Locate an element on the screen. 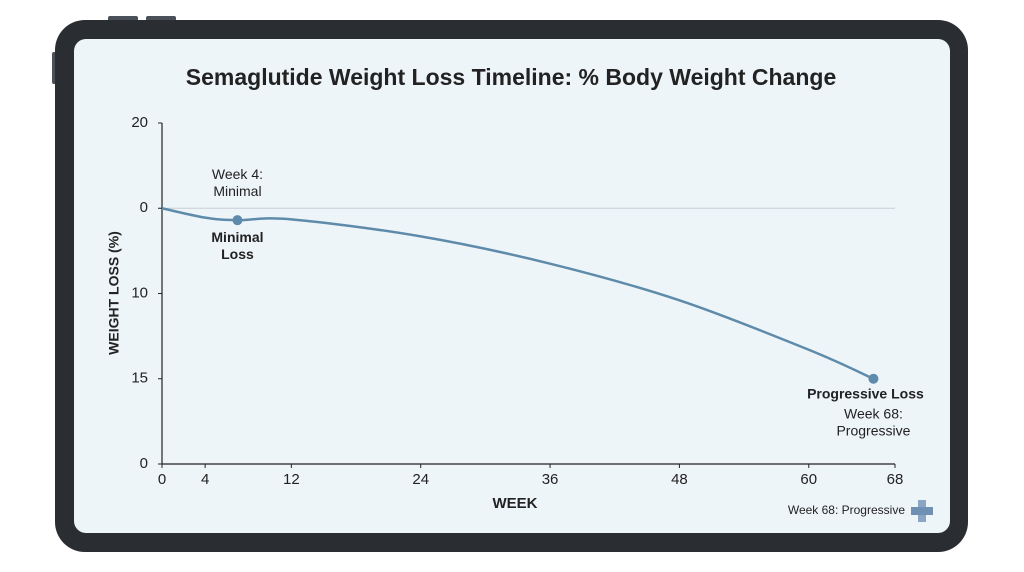 This screenshot has width=1024, height=572. logo-shape is located at coordinates (922, 511).